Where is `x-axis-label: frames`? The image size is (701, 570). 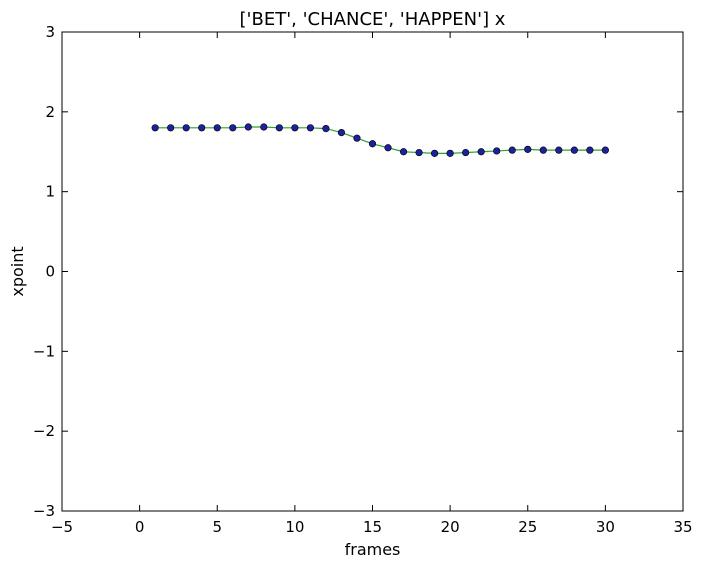 x-axis-label: frames is located at coordinates (373, 549).